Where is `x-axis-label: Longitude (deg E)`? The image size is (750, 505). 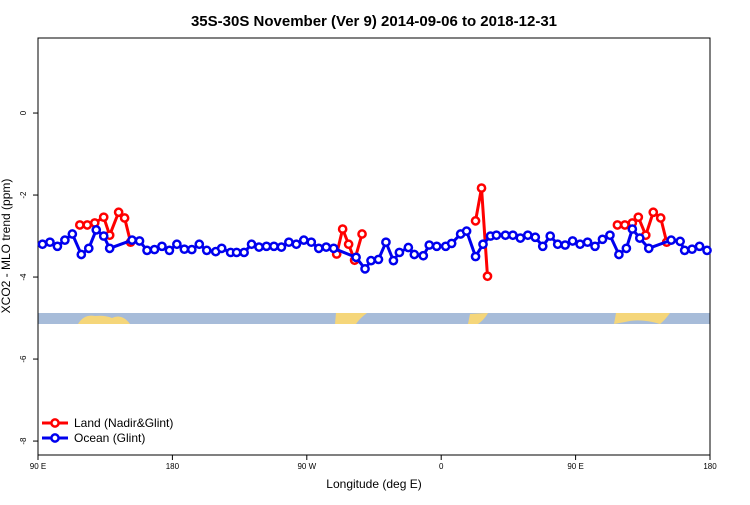 x-axis-label: Longitude (deg E) is located at coordinates (373, 484).